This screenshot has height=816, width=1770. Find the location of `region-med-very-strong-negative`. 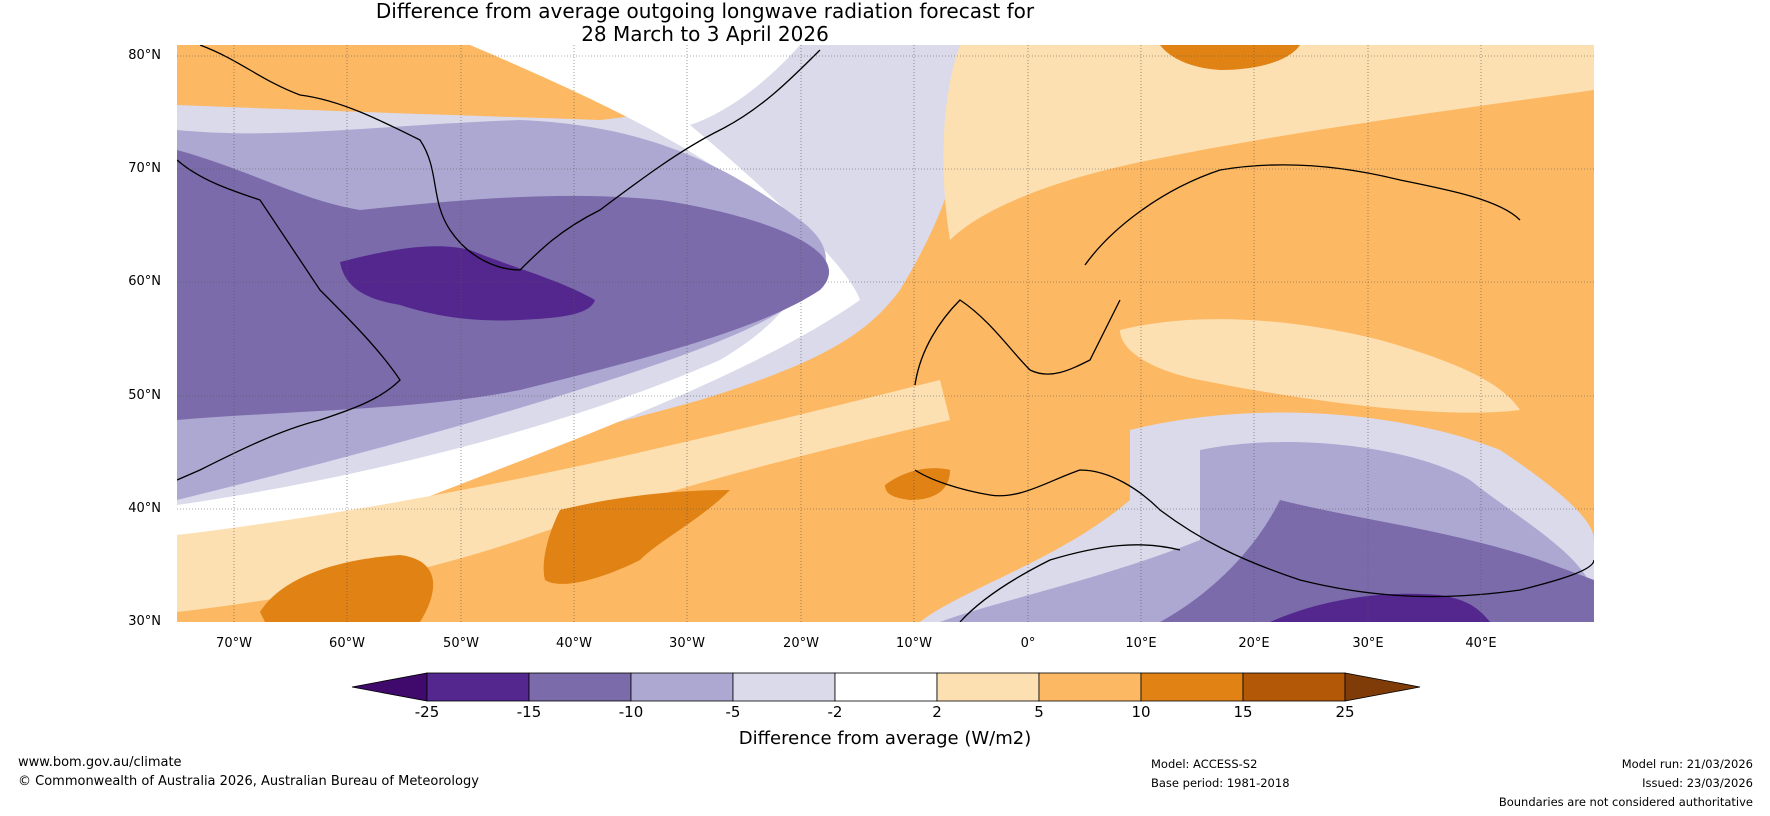

region-med-very-strong-negative is located at coordinates (1380, 607).